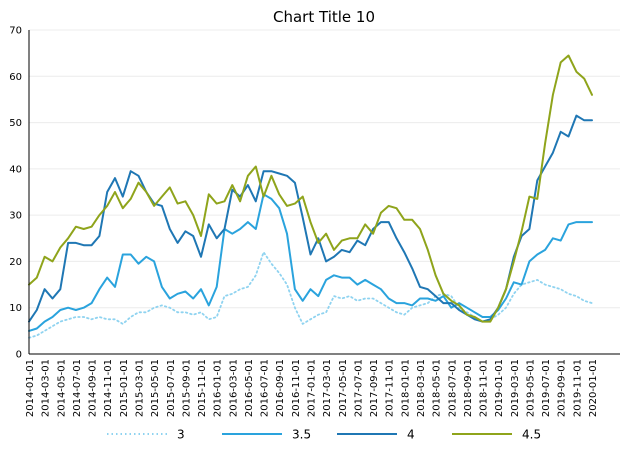  I want to click on x-tick-label: 2019-09-01, so click(562, 388).